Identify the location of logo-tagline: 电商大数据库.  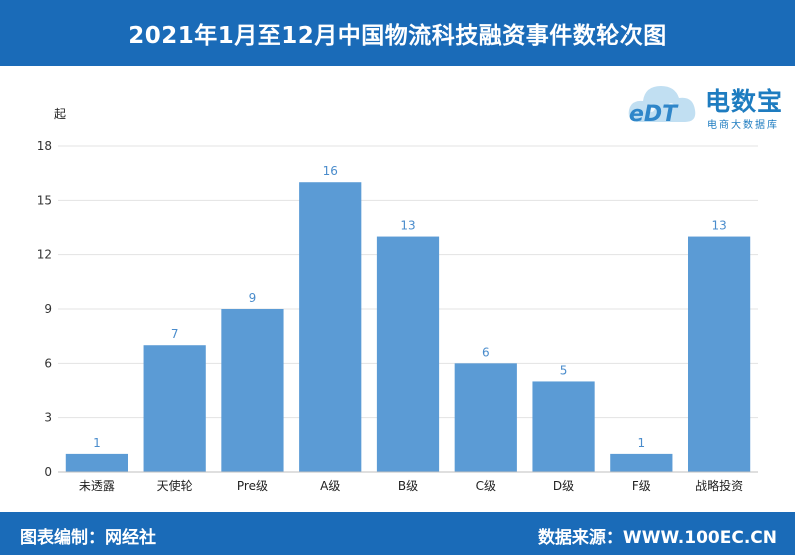
(743, 125).